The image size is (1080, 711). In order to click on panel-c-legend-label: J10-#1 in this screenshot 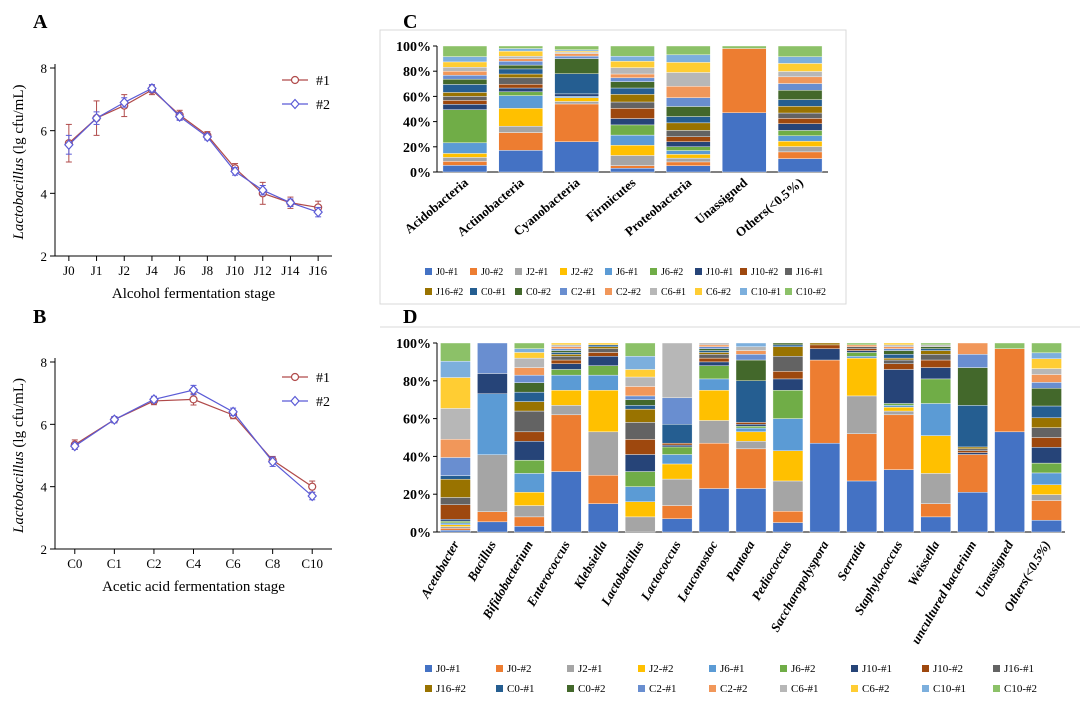, I will do `click(719, 272)`.